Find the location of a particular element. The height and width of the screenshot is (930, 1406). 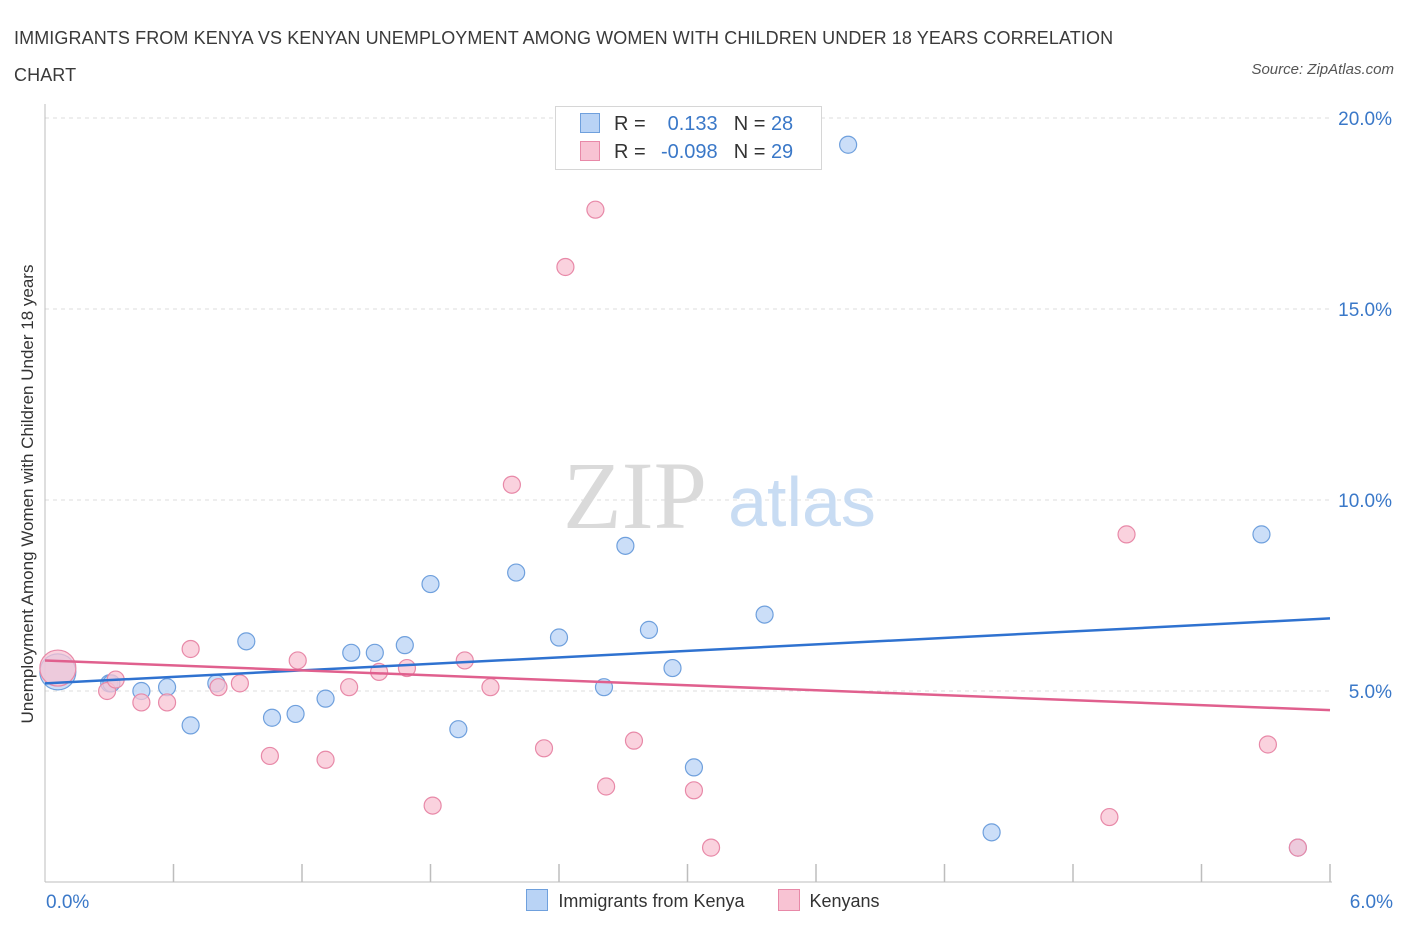

y-tick-label: 10.0% is located at coordinates (1365, 501).